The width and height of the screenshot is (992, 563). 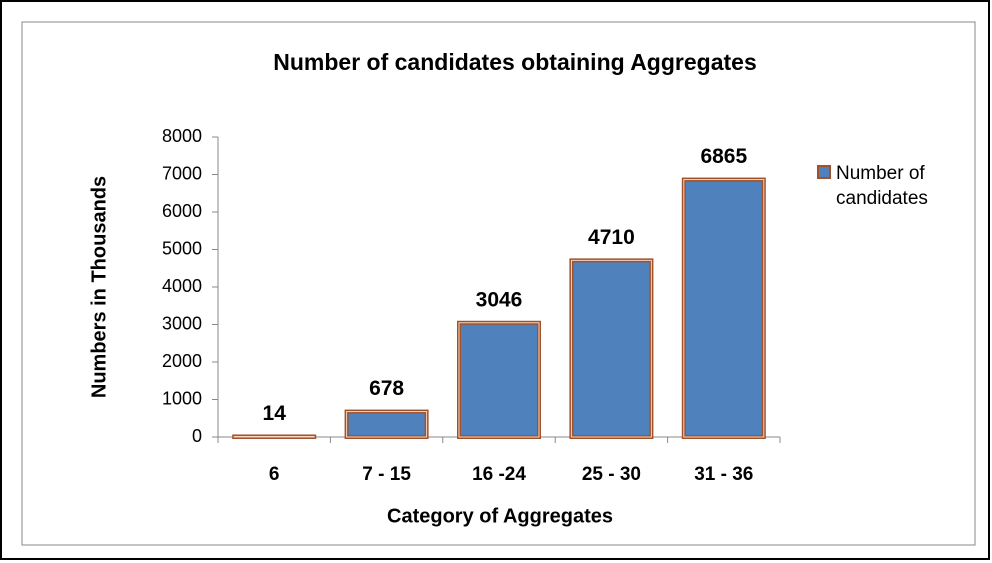 What do you see at coordinates (723, 156) in the screenshot?
I see `data-label: 6865` at bounding box center [723, 156].